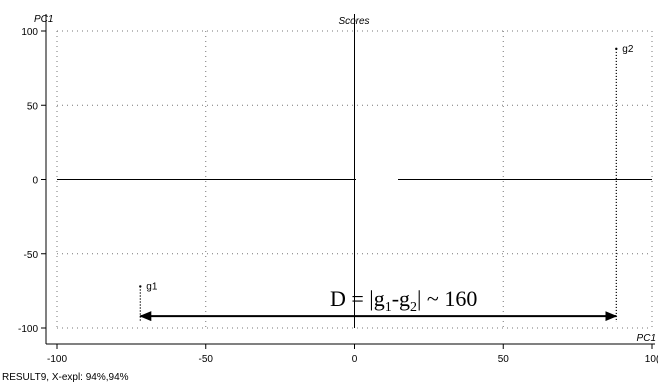  Describe the element at coordinates (43, 19) in the screenshot. I see `y-axis-label: PC1` at that location.